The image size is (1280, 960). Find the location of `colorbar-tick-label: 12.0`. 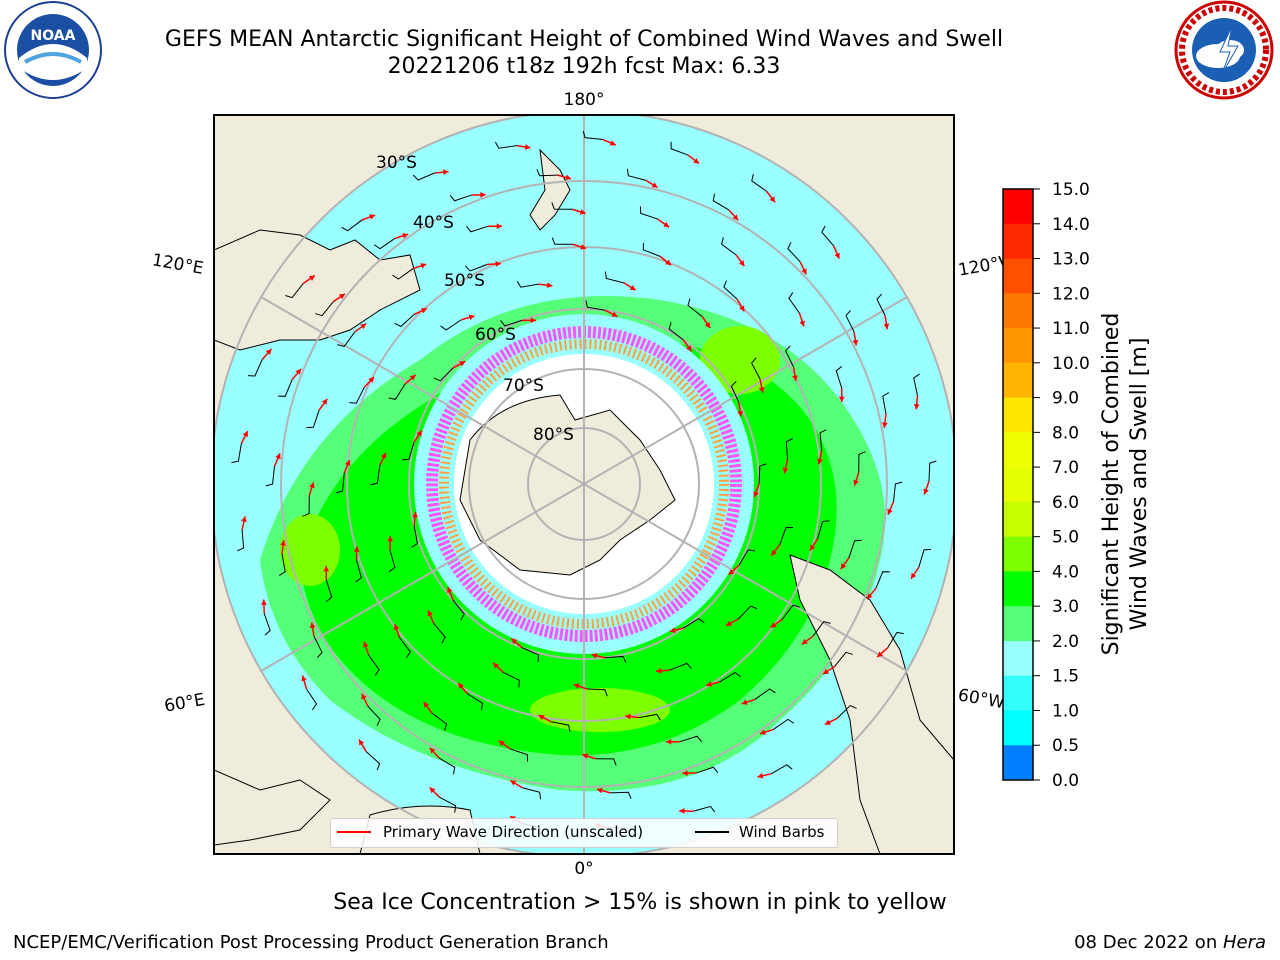

colorbar-tick-label: 12.0 is located at coordinates (1071, 294).